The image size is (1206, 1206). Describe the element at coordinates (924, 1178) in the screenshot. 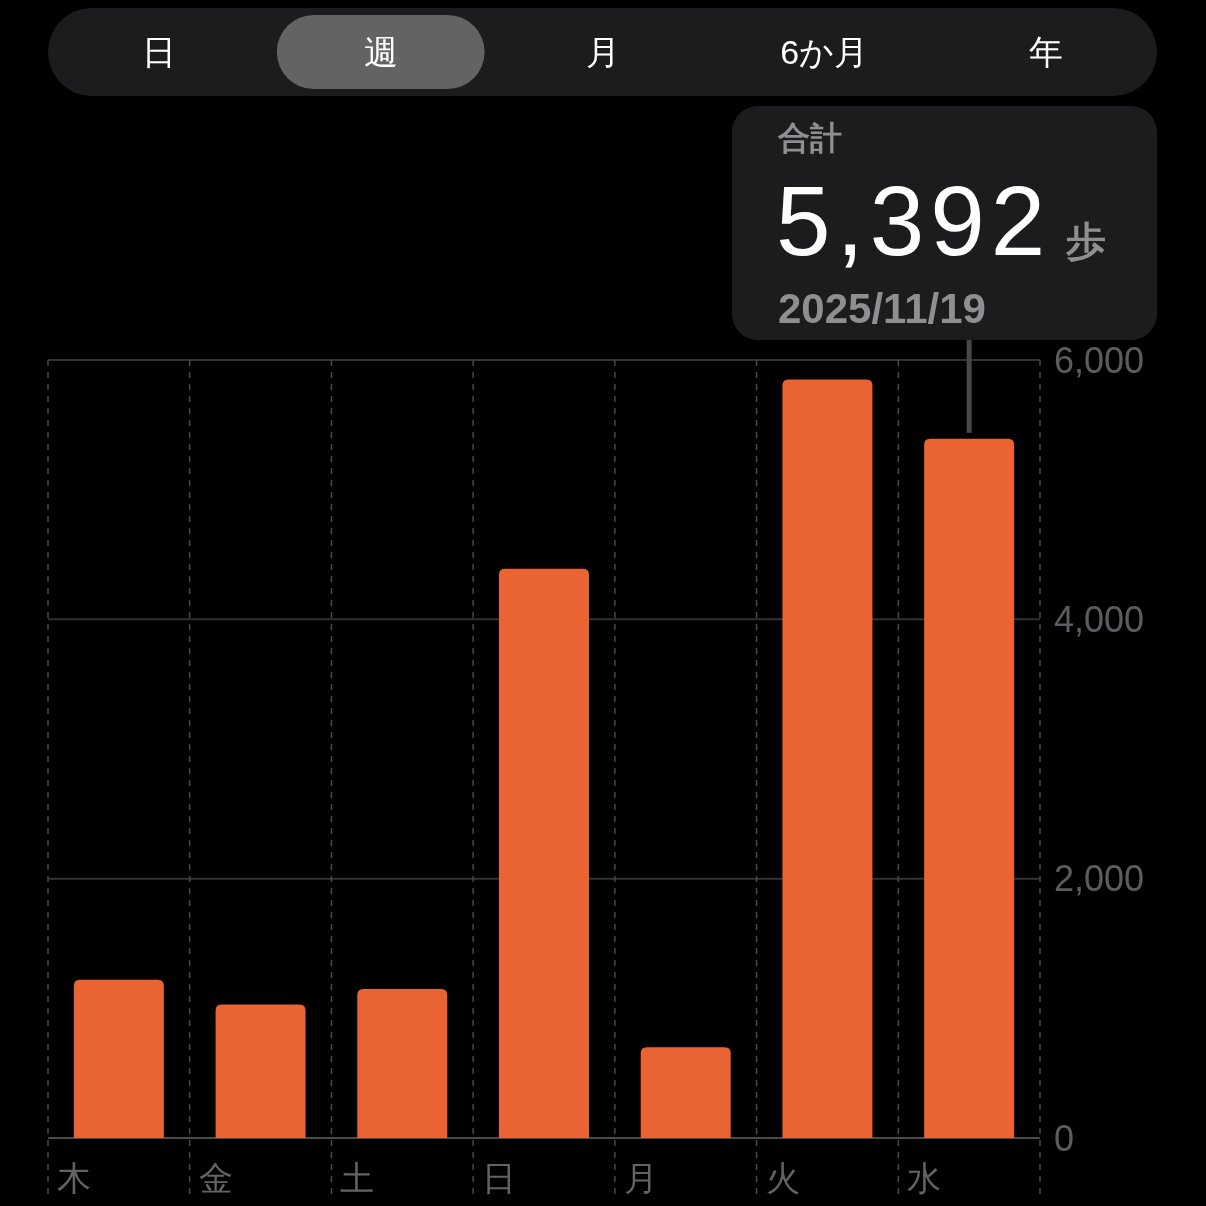

I see `x-tick-label: 水` at that location.